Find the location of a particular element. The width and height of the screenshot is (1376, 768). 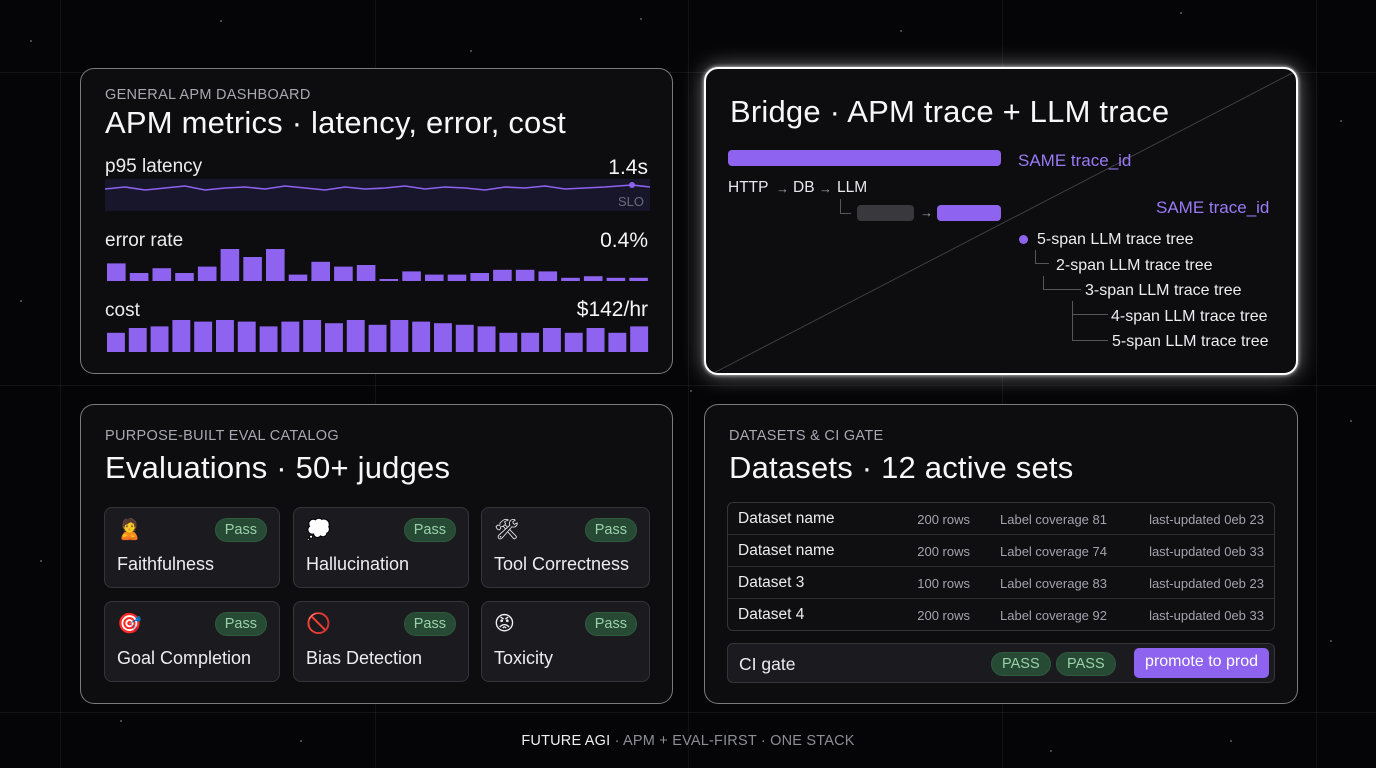

datasets-kicker: DATASETS & CI GATE is located at coordinates (806, 436).